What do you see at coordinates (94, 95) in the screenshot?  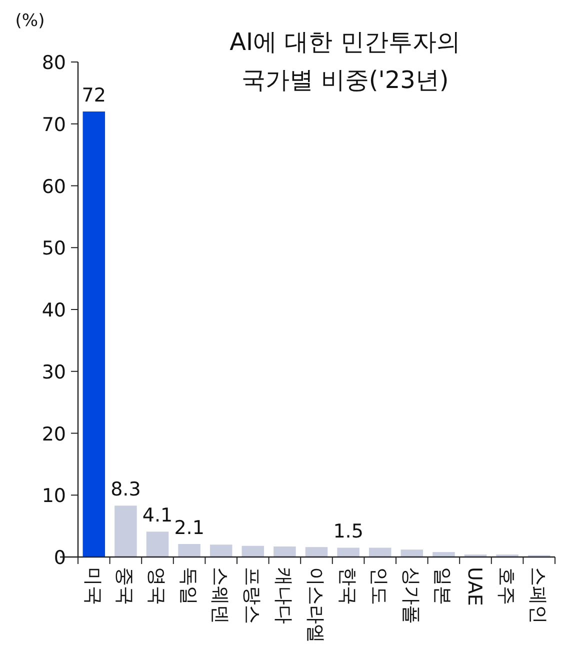 I see `data-label: 72` at bounding box center [94, 95].